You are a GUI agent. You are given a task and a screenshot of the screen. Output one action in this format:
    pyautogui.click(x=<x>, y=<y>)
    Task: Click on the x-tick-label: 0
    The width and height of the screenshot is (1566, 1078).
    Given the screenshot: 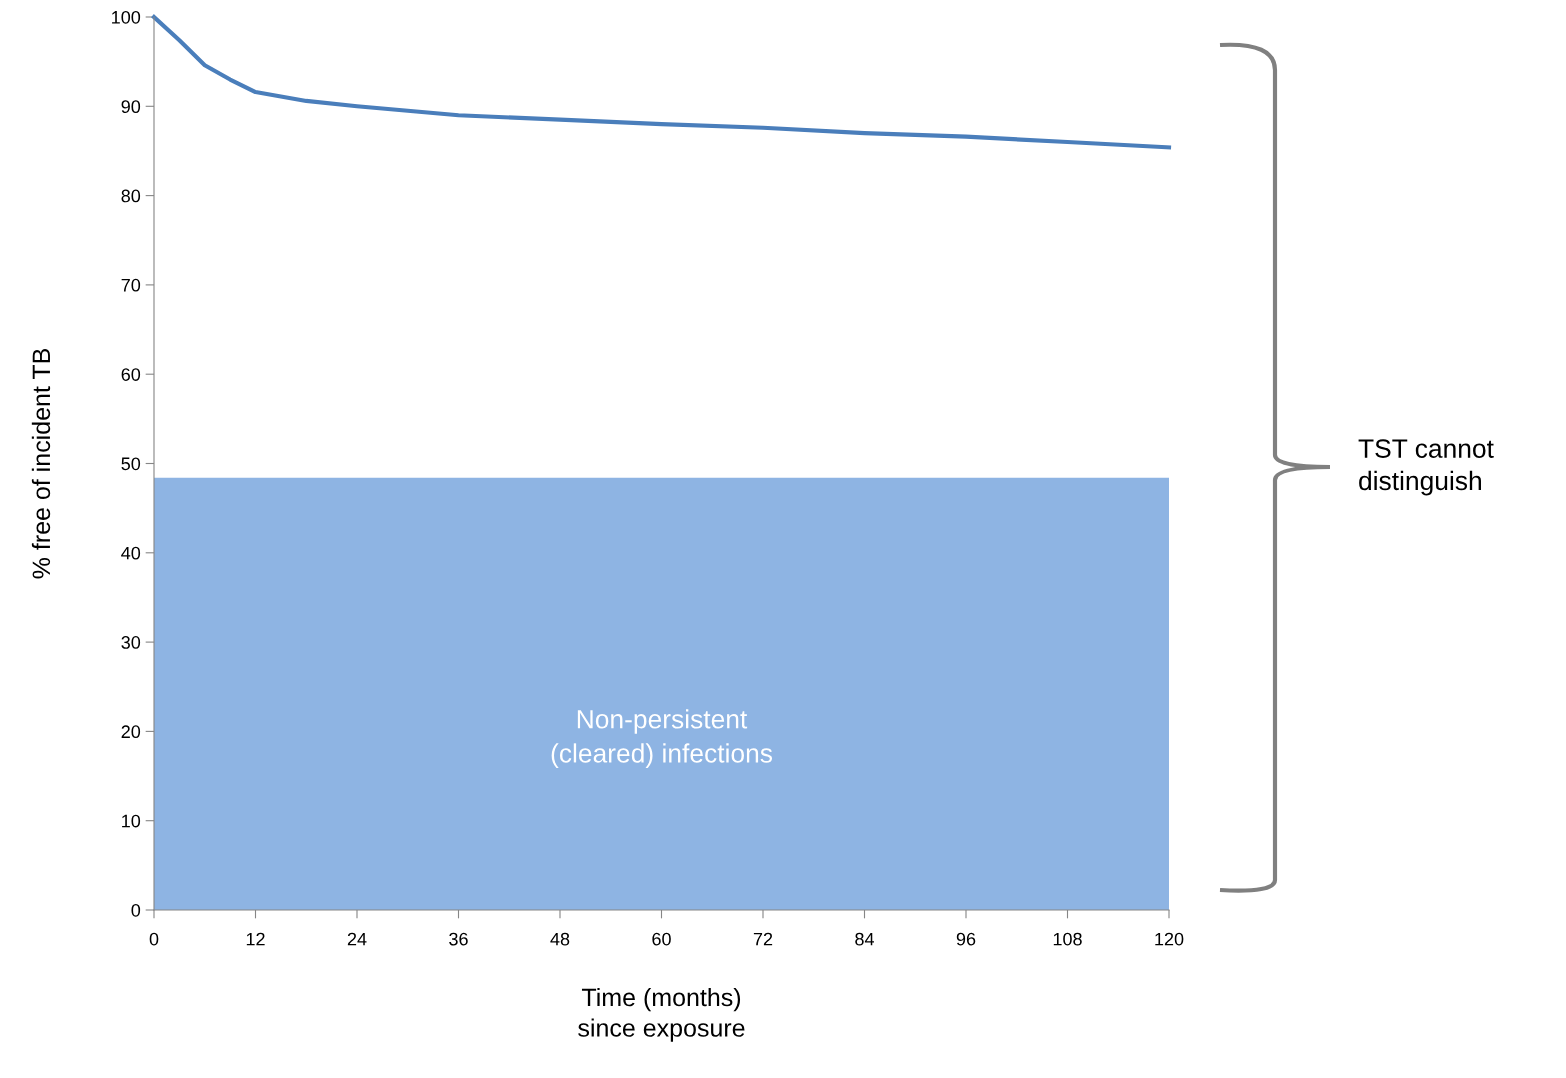 What is the action you would take?
    pyautogui.click(x=154, y=939)
    